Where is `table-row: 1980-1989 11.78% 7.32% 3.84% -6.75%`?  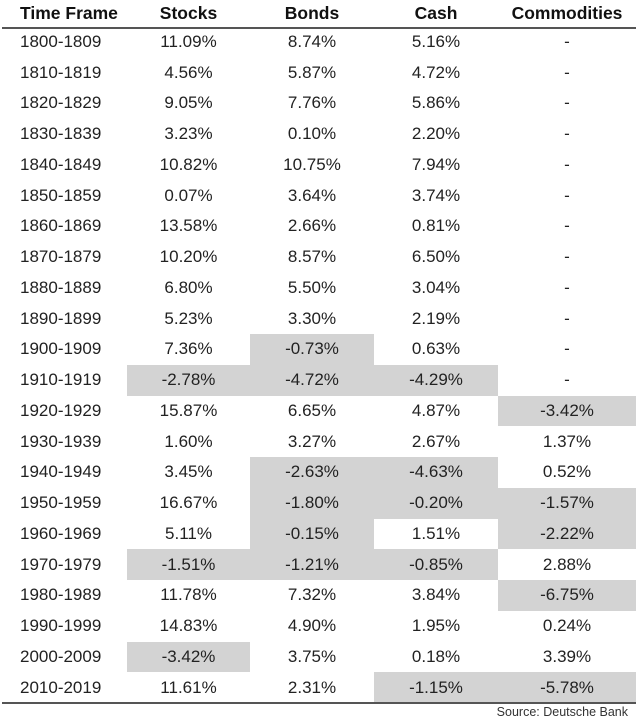 table-row: 1980-1989 11.78% 7.32% 3.84% -6.75% is located at coordinates (318, 595).